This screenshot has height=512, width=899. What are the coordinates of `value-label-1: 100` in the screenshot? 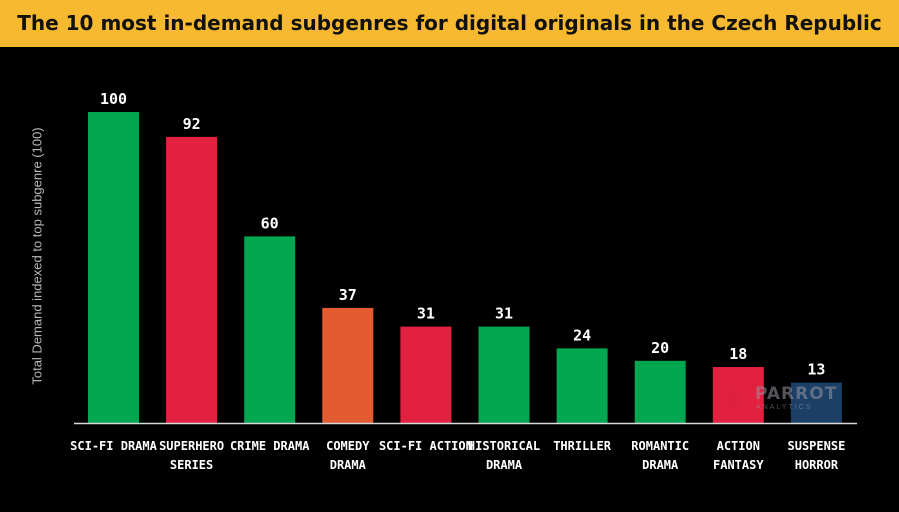 It's located at (113, 99).